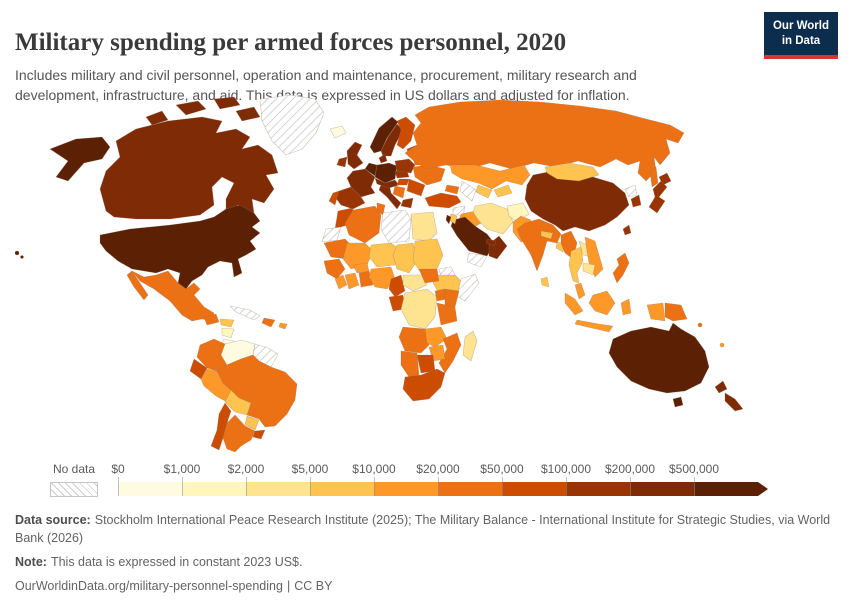 This screenshot has height=600, width=850. Describe the element at coordinates (447, 314) in the screenshot. I see `country-tanzania` at that location.